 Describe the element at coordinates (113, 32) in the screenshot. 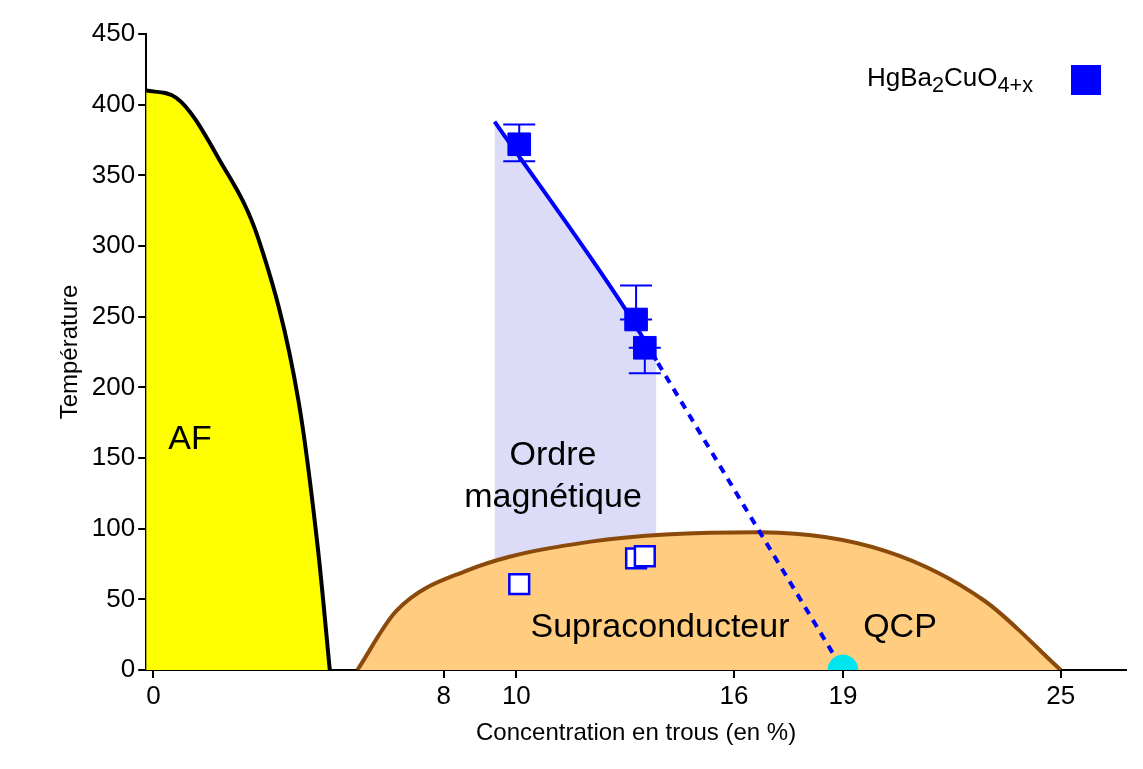

I see `y-tick-label: 450` at that location.